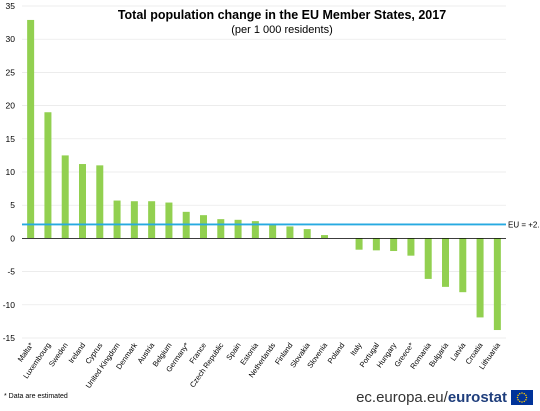 This screenshot has height=411, width=540. What do you see at coordinates (11, 39) in the screenshot?
I see `y-tick-label: 30` at bounding box center [11, 39].